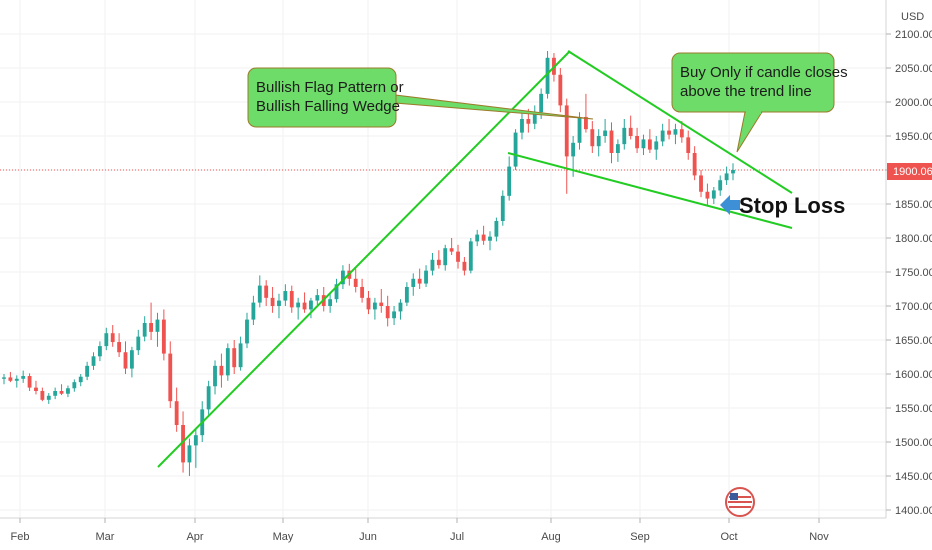  I want to click on price-tick-label: 2050.00, so click(913, 69).